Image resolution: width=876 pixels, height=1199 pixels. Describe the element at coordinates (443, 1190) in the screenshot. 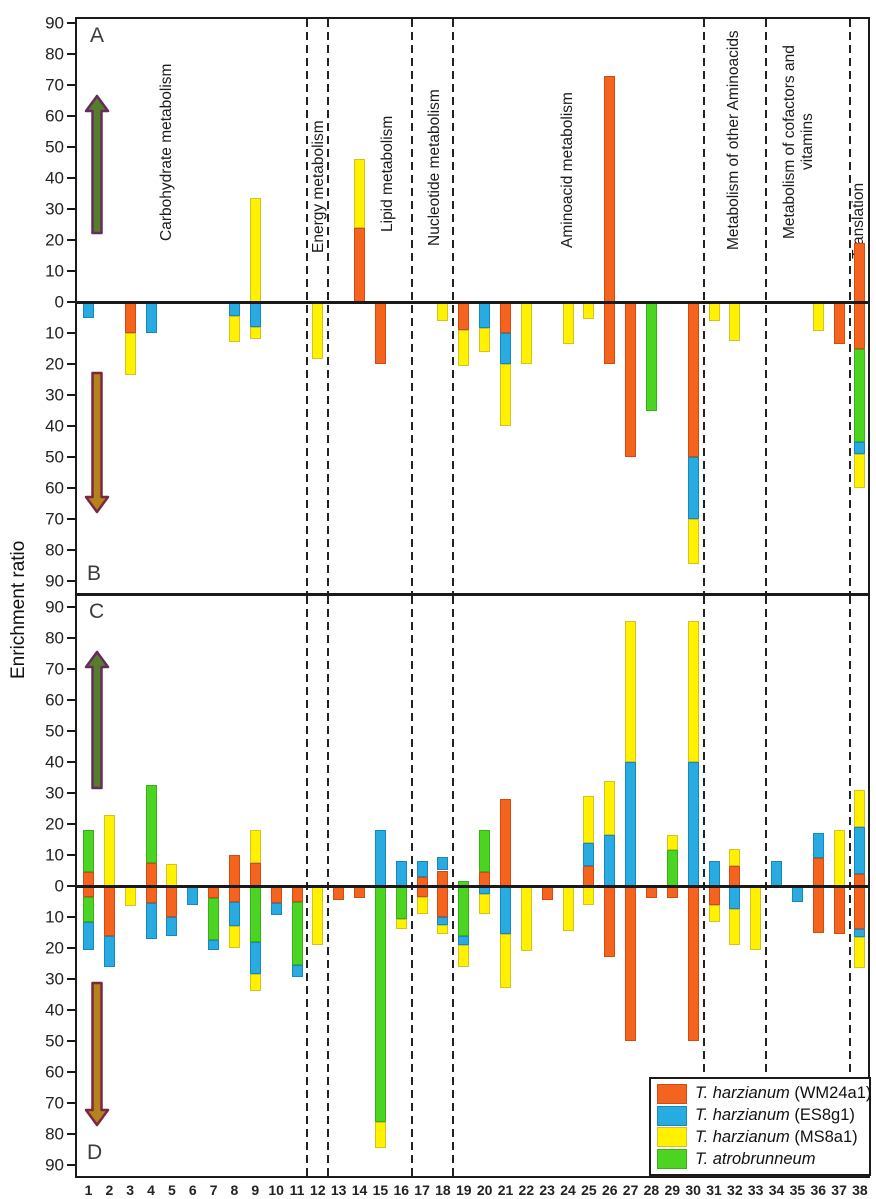

I see `x-tick-label: 18` at that location.